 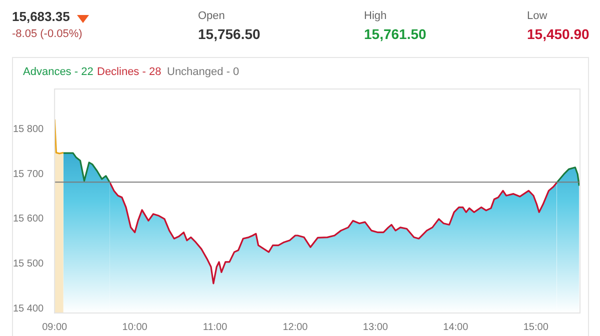 I want to click on y-tick-label: 15 500, so click(x=28, y=264).